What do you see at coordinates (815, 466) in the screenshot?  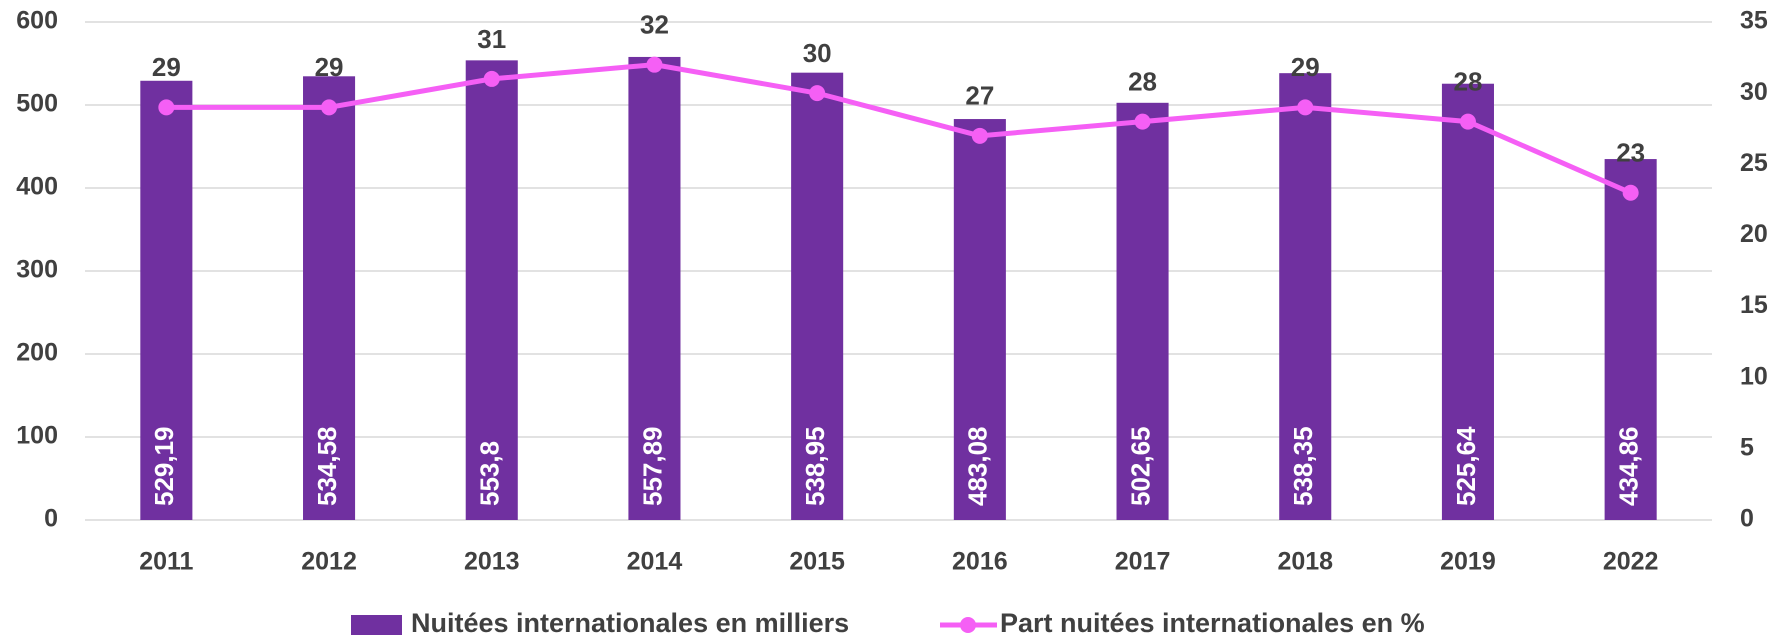 I see `bar-value-label: 538,95` at bounding box center [815, 466].